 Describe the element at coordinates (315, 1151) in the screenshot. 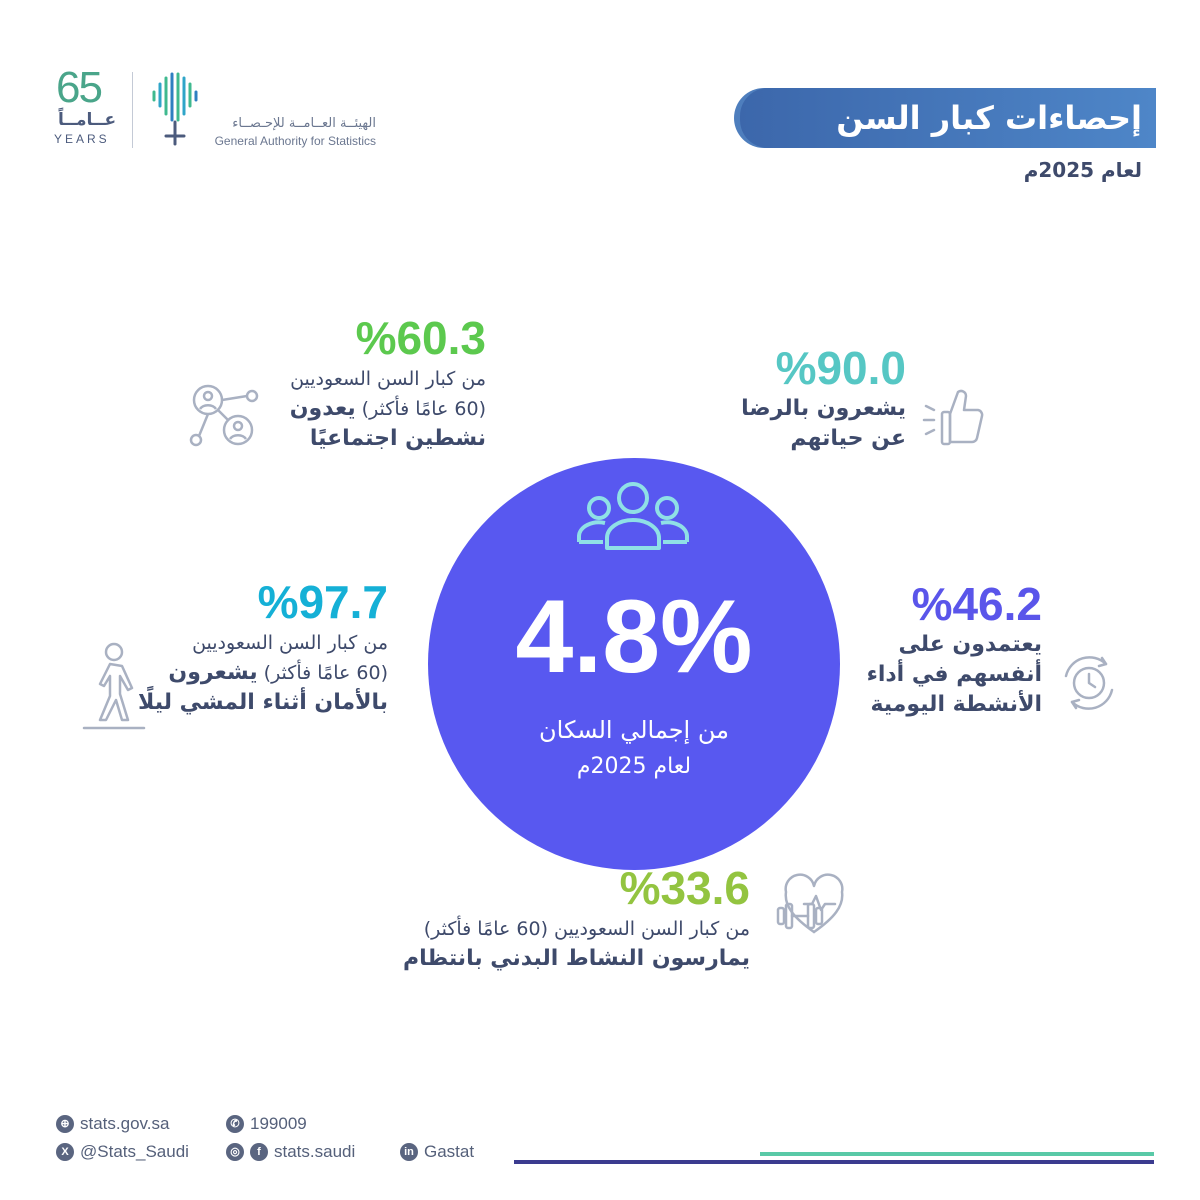

I see `footer-social-text: stats.saudi` at that location.